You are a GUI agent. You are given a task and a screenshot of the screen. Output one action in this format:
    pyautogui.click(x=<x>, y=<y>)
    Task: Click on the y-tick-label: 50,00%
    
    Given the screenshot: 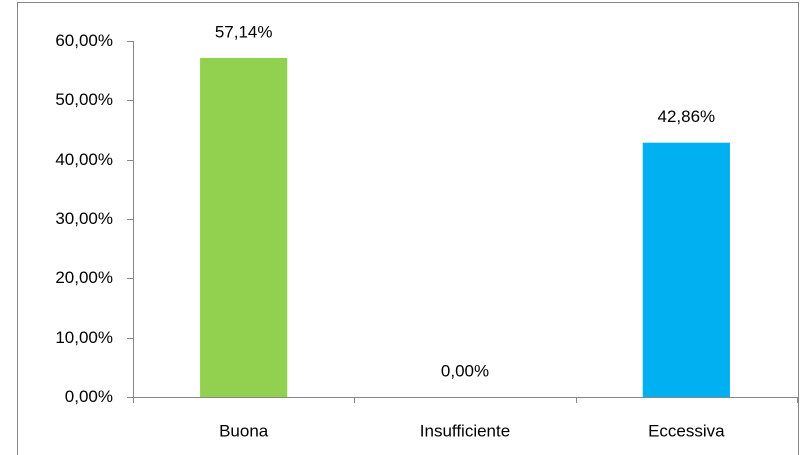 What is the action you would take?
    pyautogui.click(x=84, y=99)
    